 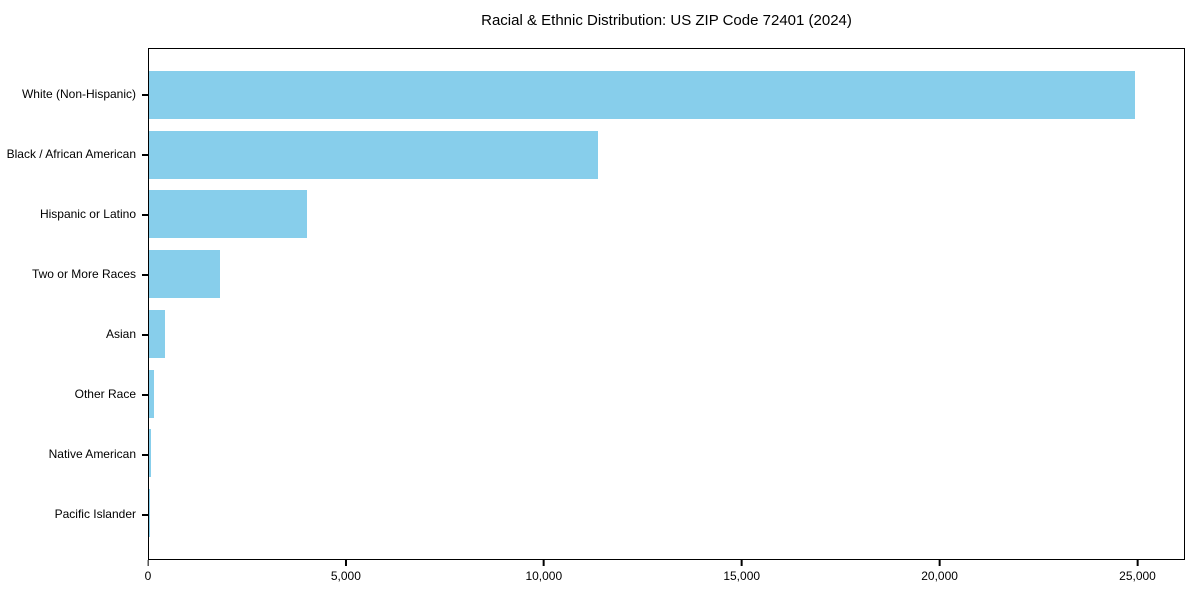 I want to click on y-axis-row: Other Race, so click(x=74, y=394).